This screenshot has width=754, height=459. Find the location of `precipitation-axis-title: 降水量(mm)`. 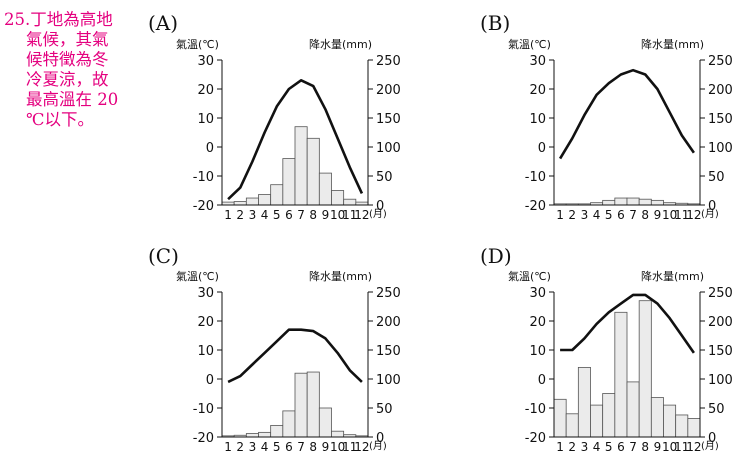

precipitation-axis-title: 降水量(mm) is located at coordinates (672, 44).